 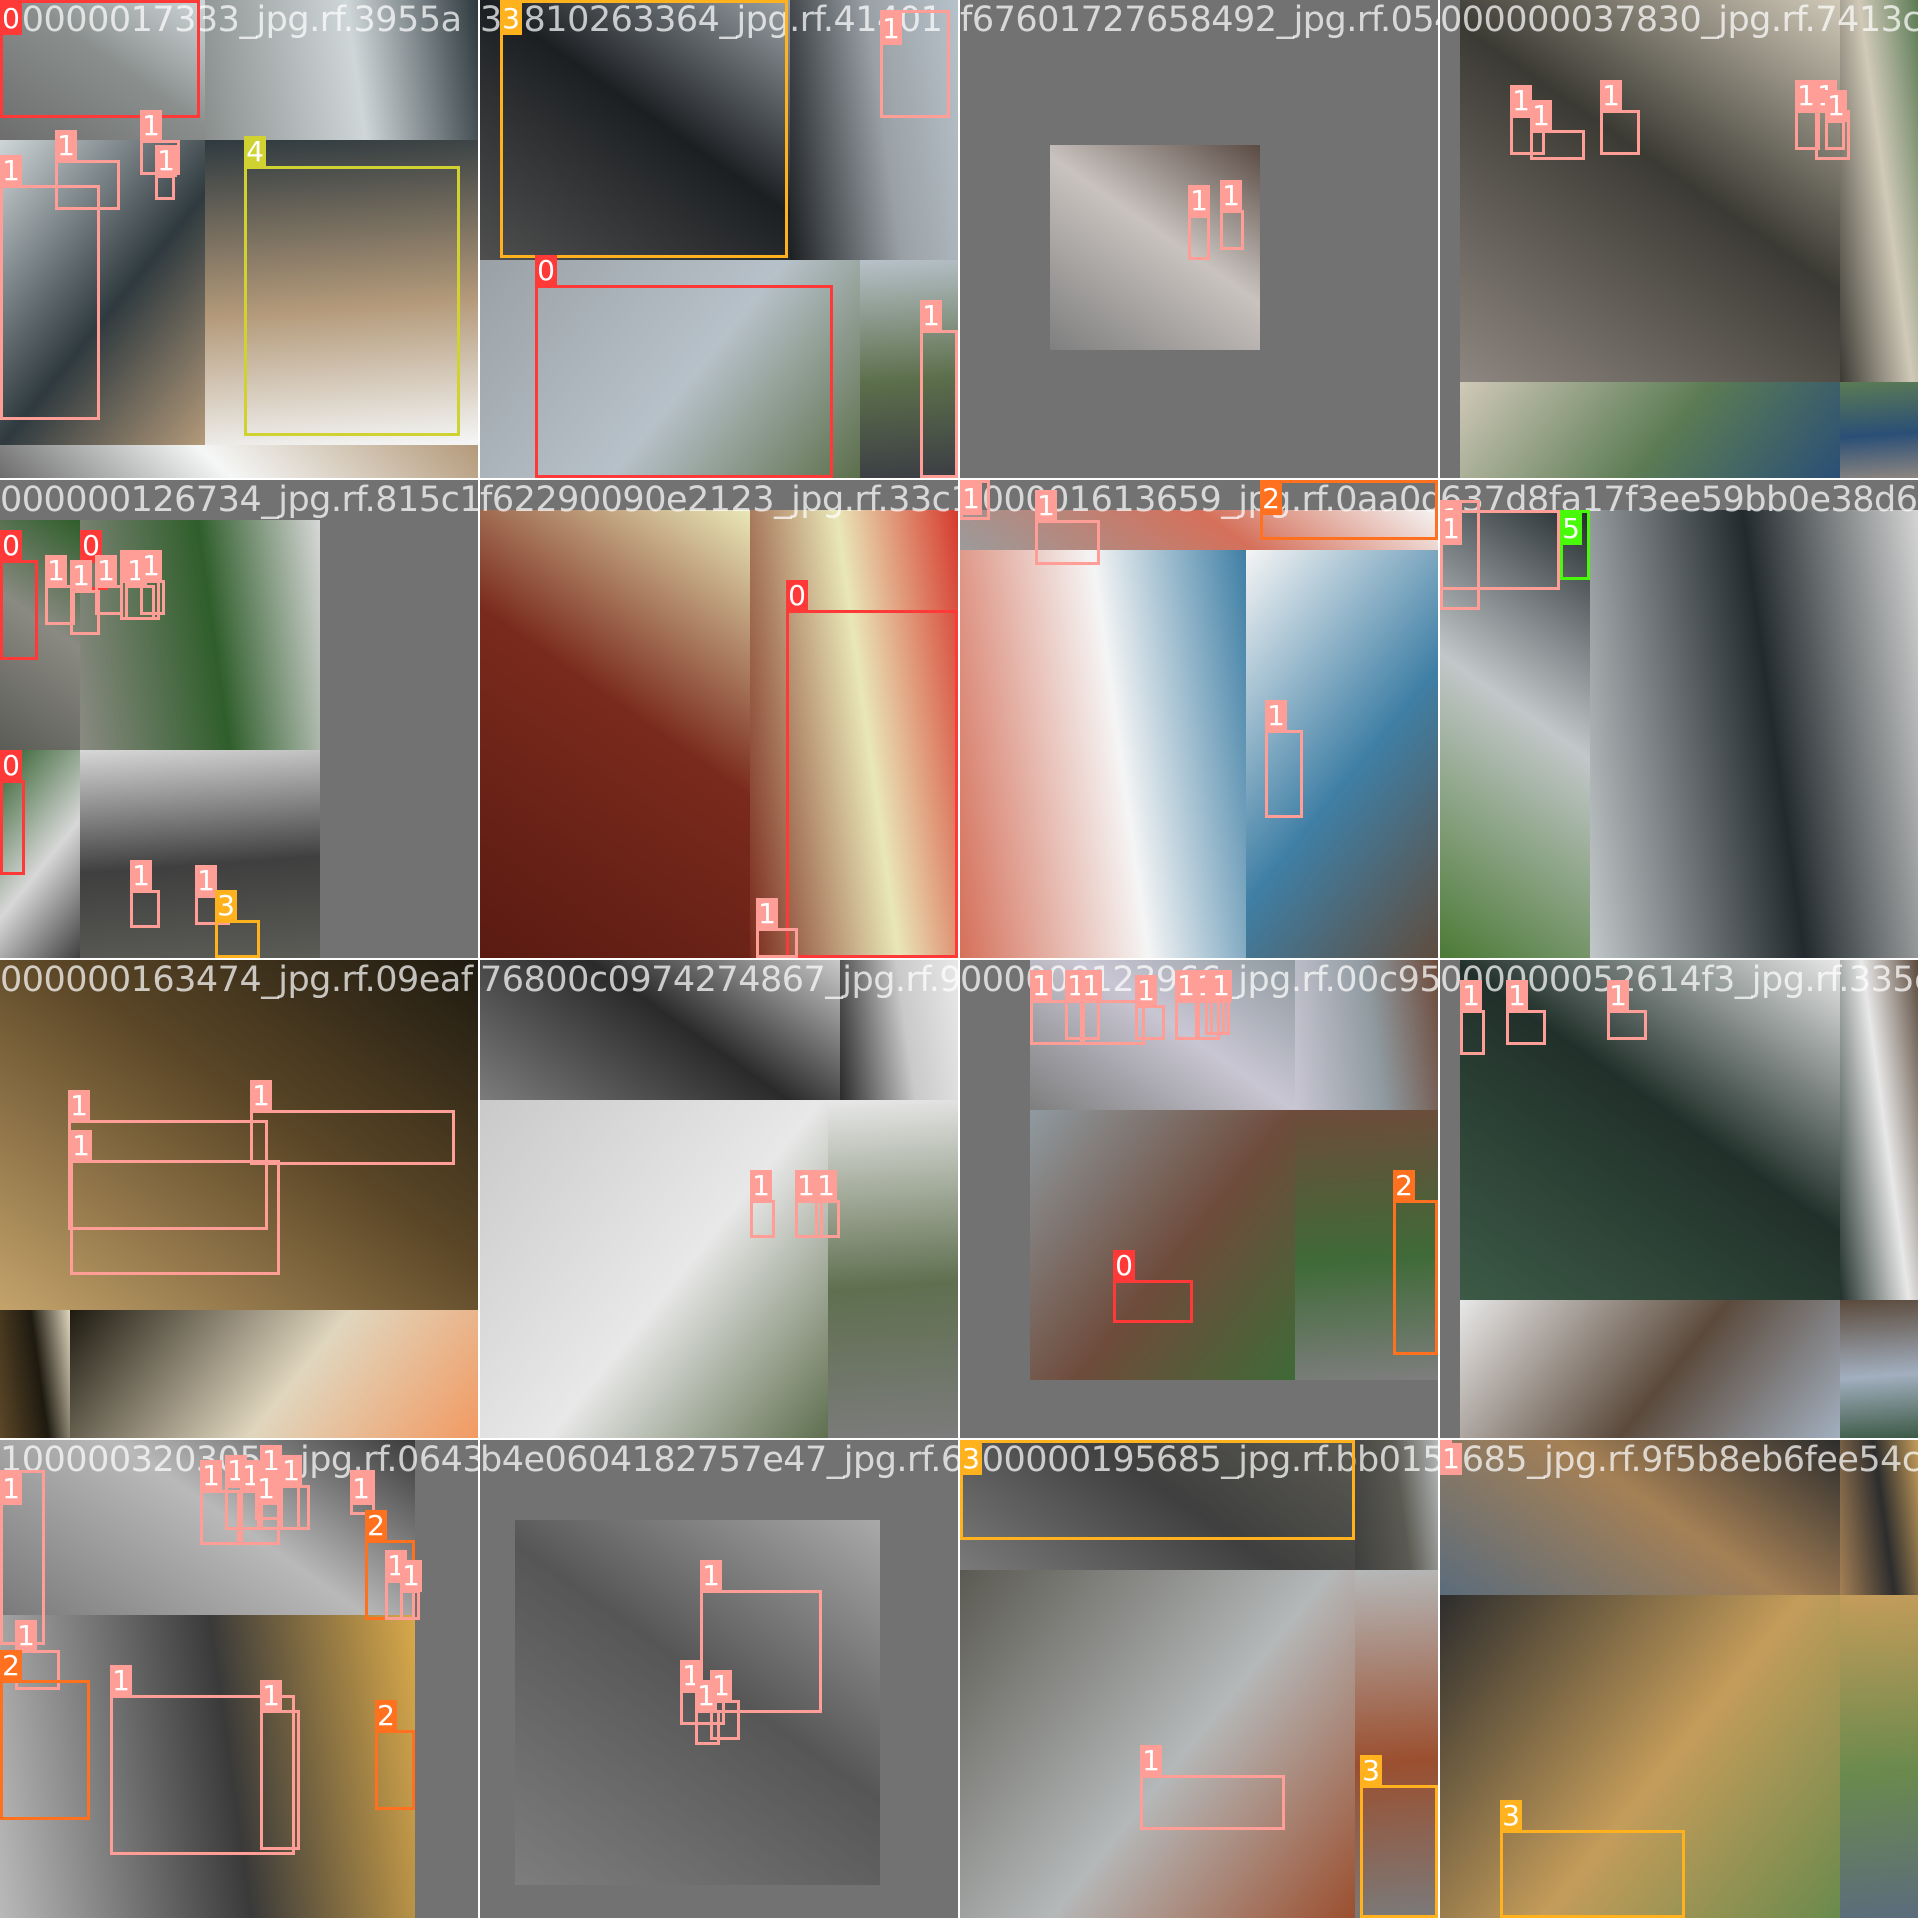 I want to click on mosaic-tile: 38810263364_jpg.rf.41401 3 1 0 1, so click(x=719, y=239).